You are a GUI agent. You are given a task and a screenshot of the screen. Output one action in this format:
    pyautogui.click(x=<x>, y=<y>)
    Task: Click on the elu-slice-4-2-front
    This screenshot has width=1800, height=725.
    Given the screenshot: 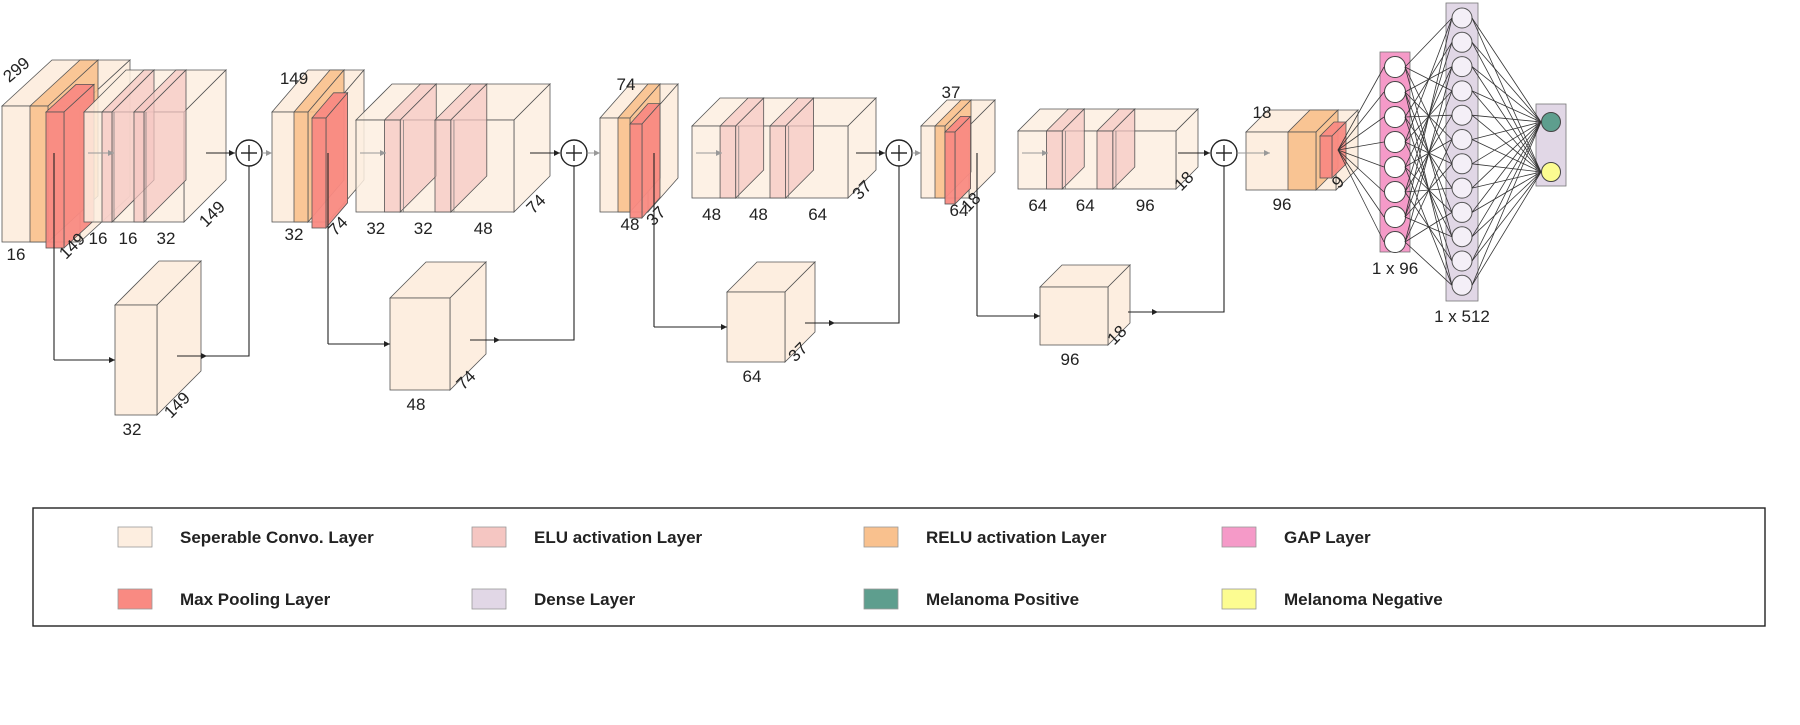 What is the action you would take?
    pyautogui.click(x=1105, y=160)
    